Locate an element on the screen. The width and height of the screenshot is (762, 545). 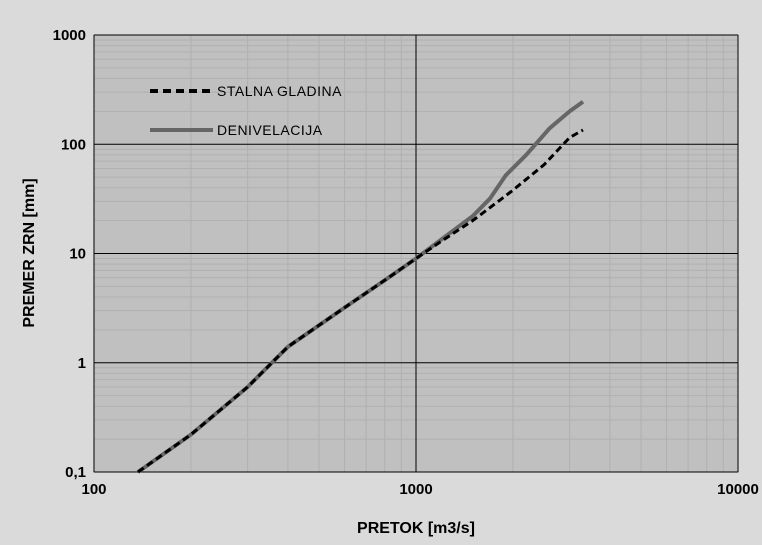
y-tick-label: 100 is located at coordinates (73, 144).